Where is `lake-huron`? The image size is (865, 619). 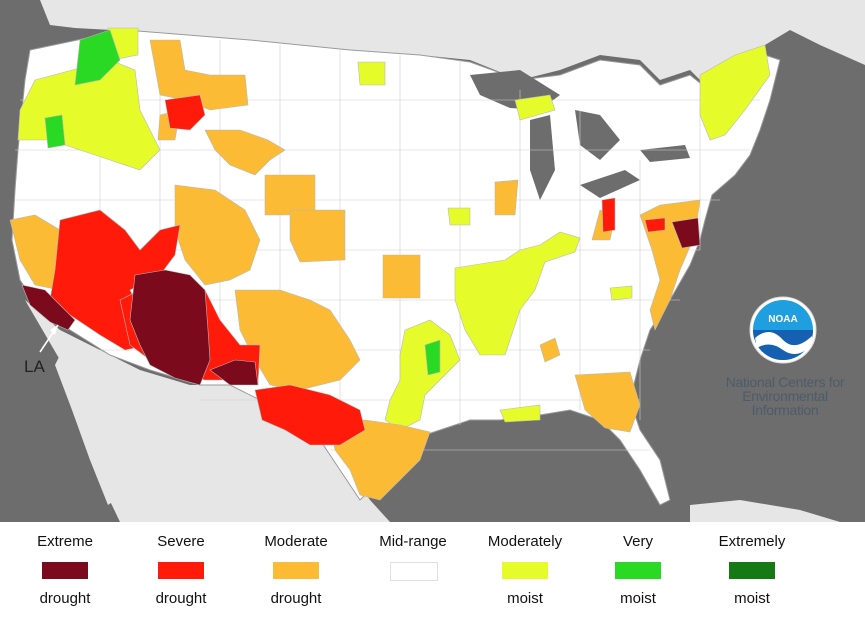
lake-huron is located at coordinates (597, 135).